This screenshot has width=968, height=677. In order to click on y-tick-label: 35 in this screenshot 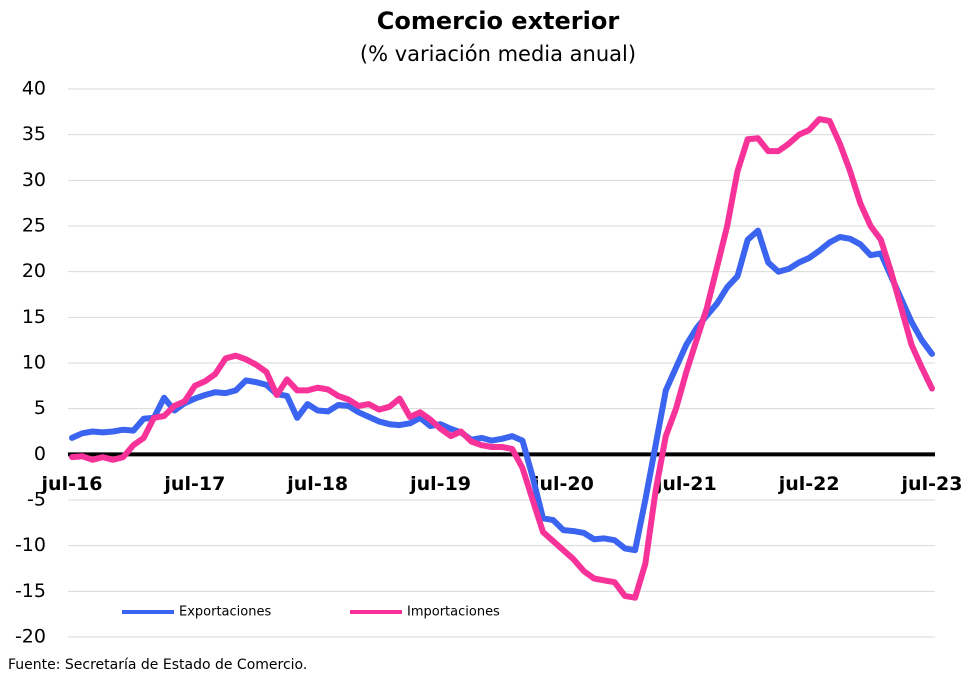, I will do `click(34, 134)`.